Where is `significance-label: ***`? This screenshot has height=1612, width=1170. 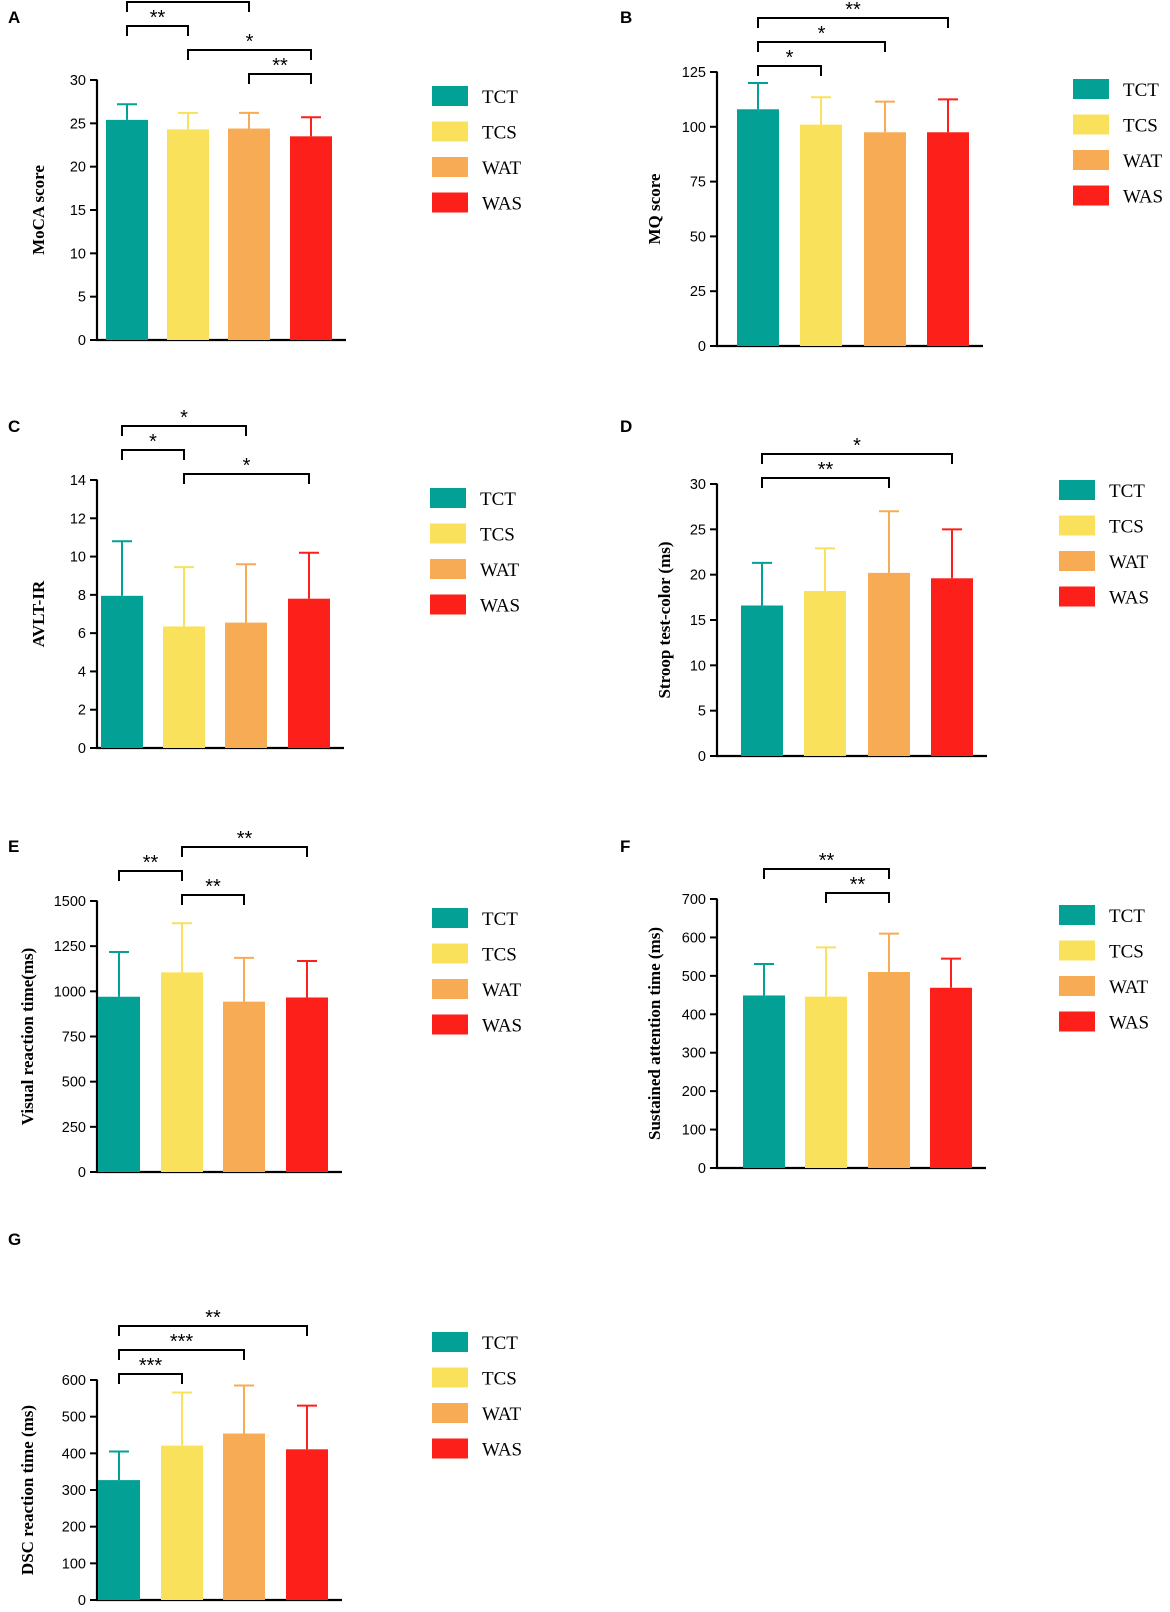 significance-label: *** is located at coordinates (182, 1342).